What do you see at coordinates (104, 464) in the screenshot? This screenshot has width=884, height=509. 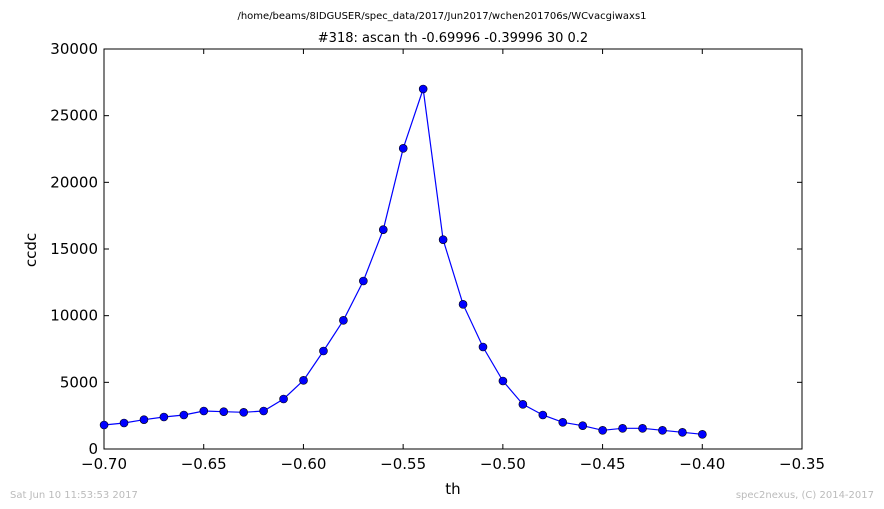 I see `x-tick-label: −0.70` at bounding box center [104, 464].